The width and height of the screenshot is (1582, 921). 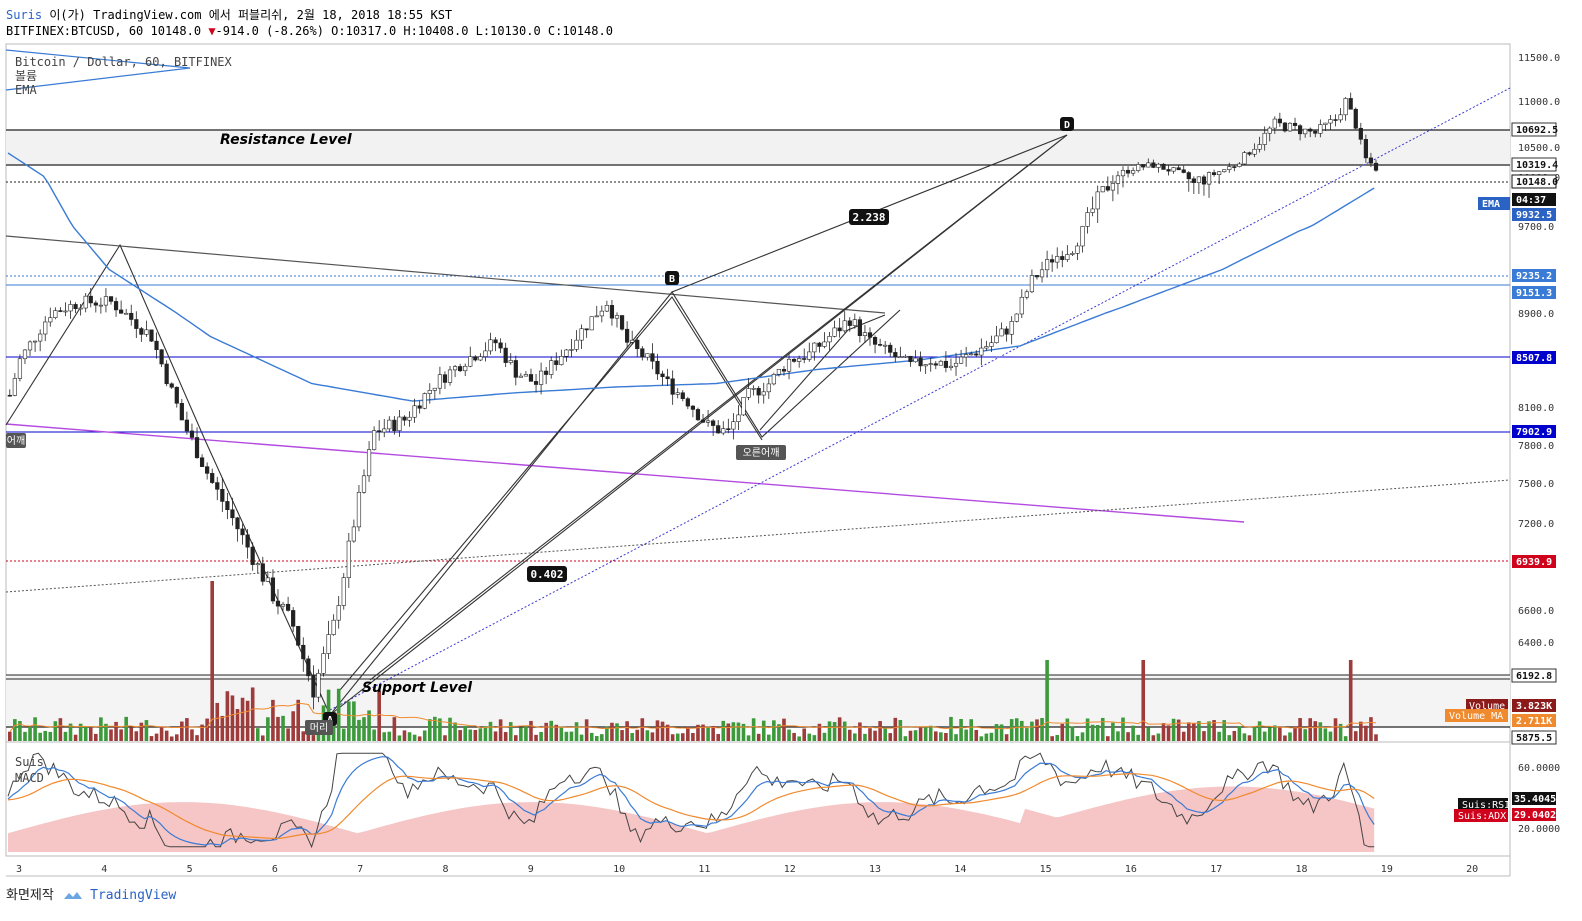 I want to click on svg-text: 29.0402, so click(x=1535, y=815).